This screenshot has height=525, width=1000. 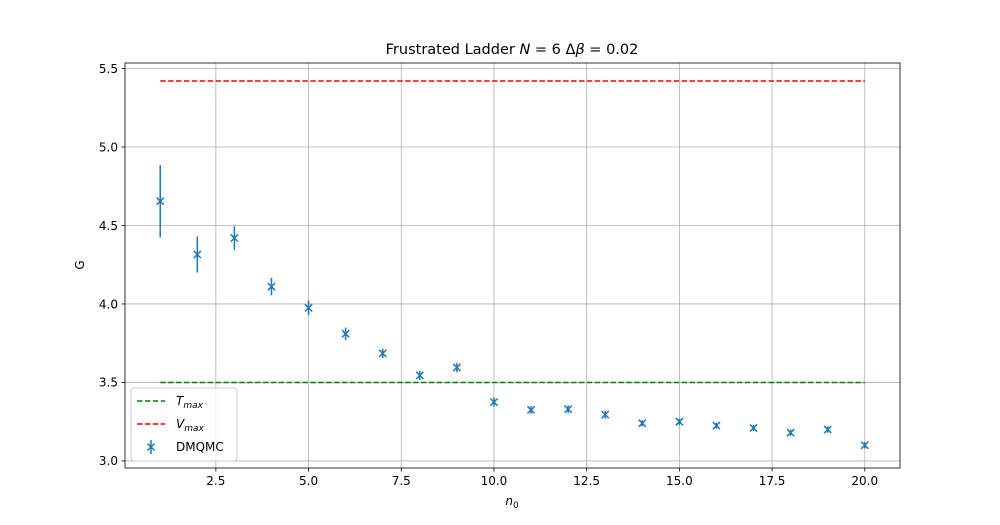 I want to click on y-tick-label: 4.0, so click(x=108, y=304).